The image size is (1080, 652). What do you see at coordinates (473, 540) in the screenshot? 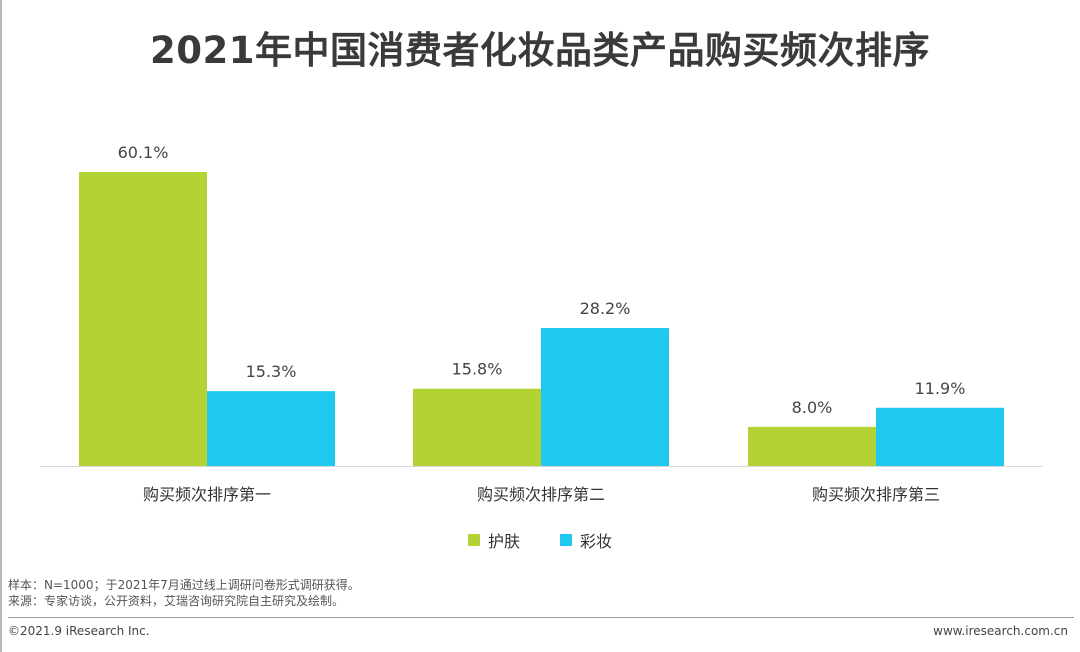
I see `legend-swatch-skincare` at bounding box center [473, 540].